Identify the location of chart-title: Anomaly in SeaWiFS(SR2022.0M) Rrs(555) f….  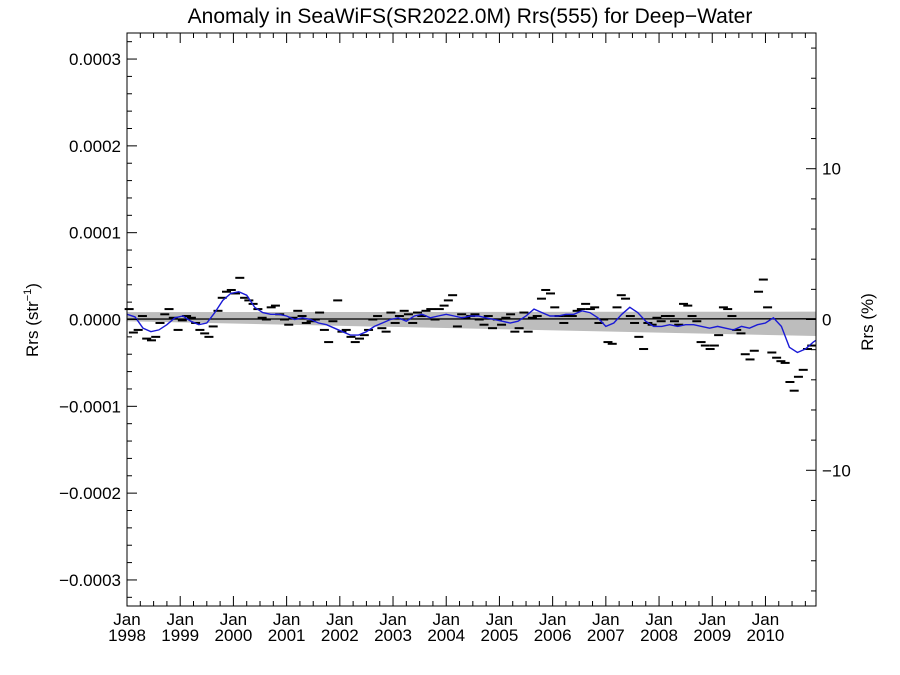
(470, 16).